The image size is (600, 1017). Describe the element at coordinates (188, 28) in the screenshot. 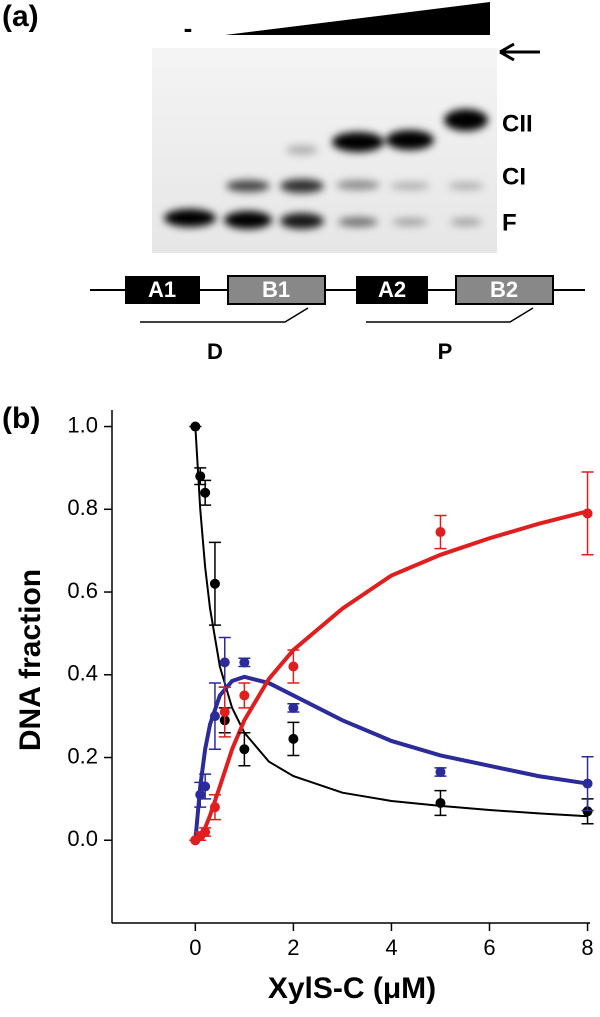

I see `control-lane: -` at that location.